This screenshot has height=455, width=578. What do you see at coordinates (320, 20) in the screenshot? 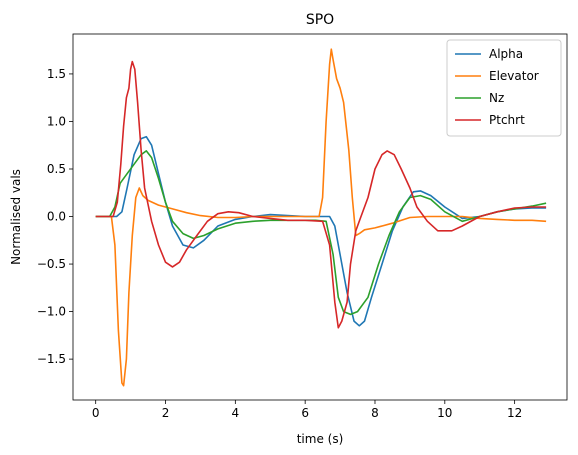
I see `chart-title: SPO` at bounding box center [320, 20].